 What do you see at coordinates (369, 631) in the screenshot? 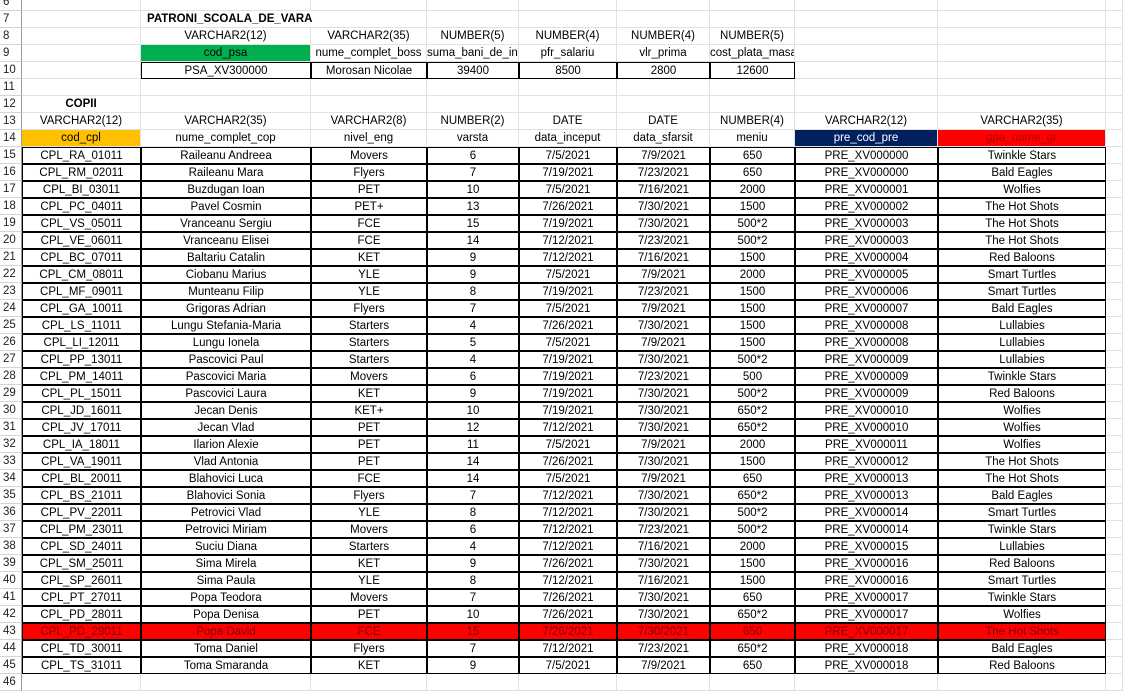
I see `copii-data-cell: FCE` at bounding box center [369, 631].